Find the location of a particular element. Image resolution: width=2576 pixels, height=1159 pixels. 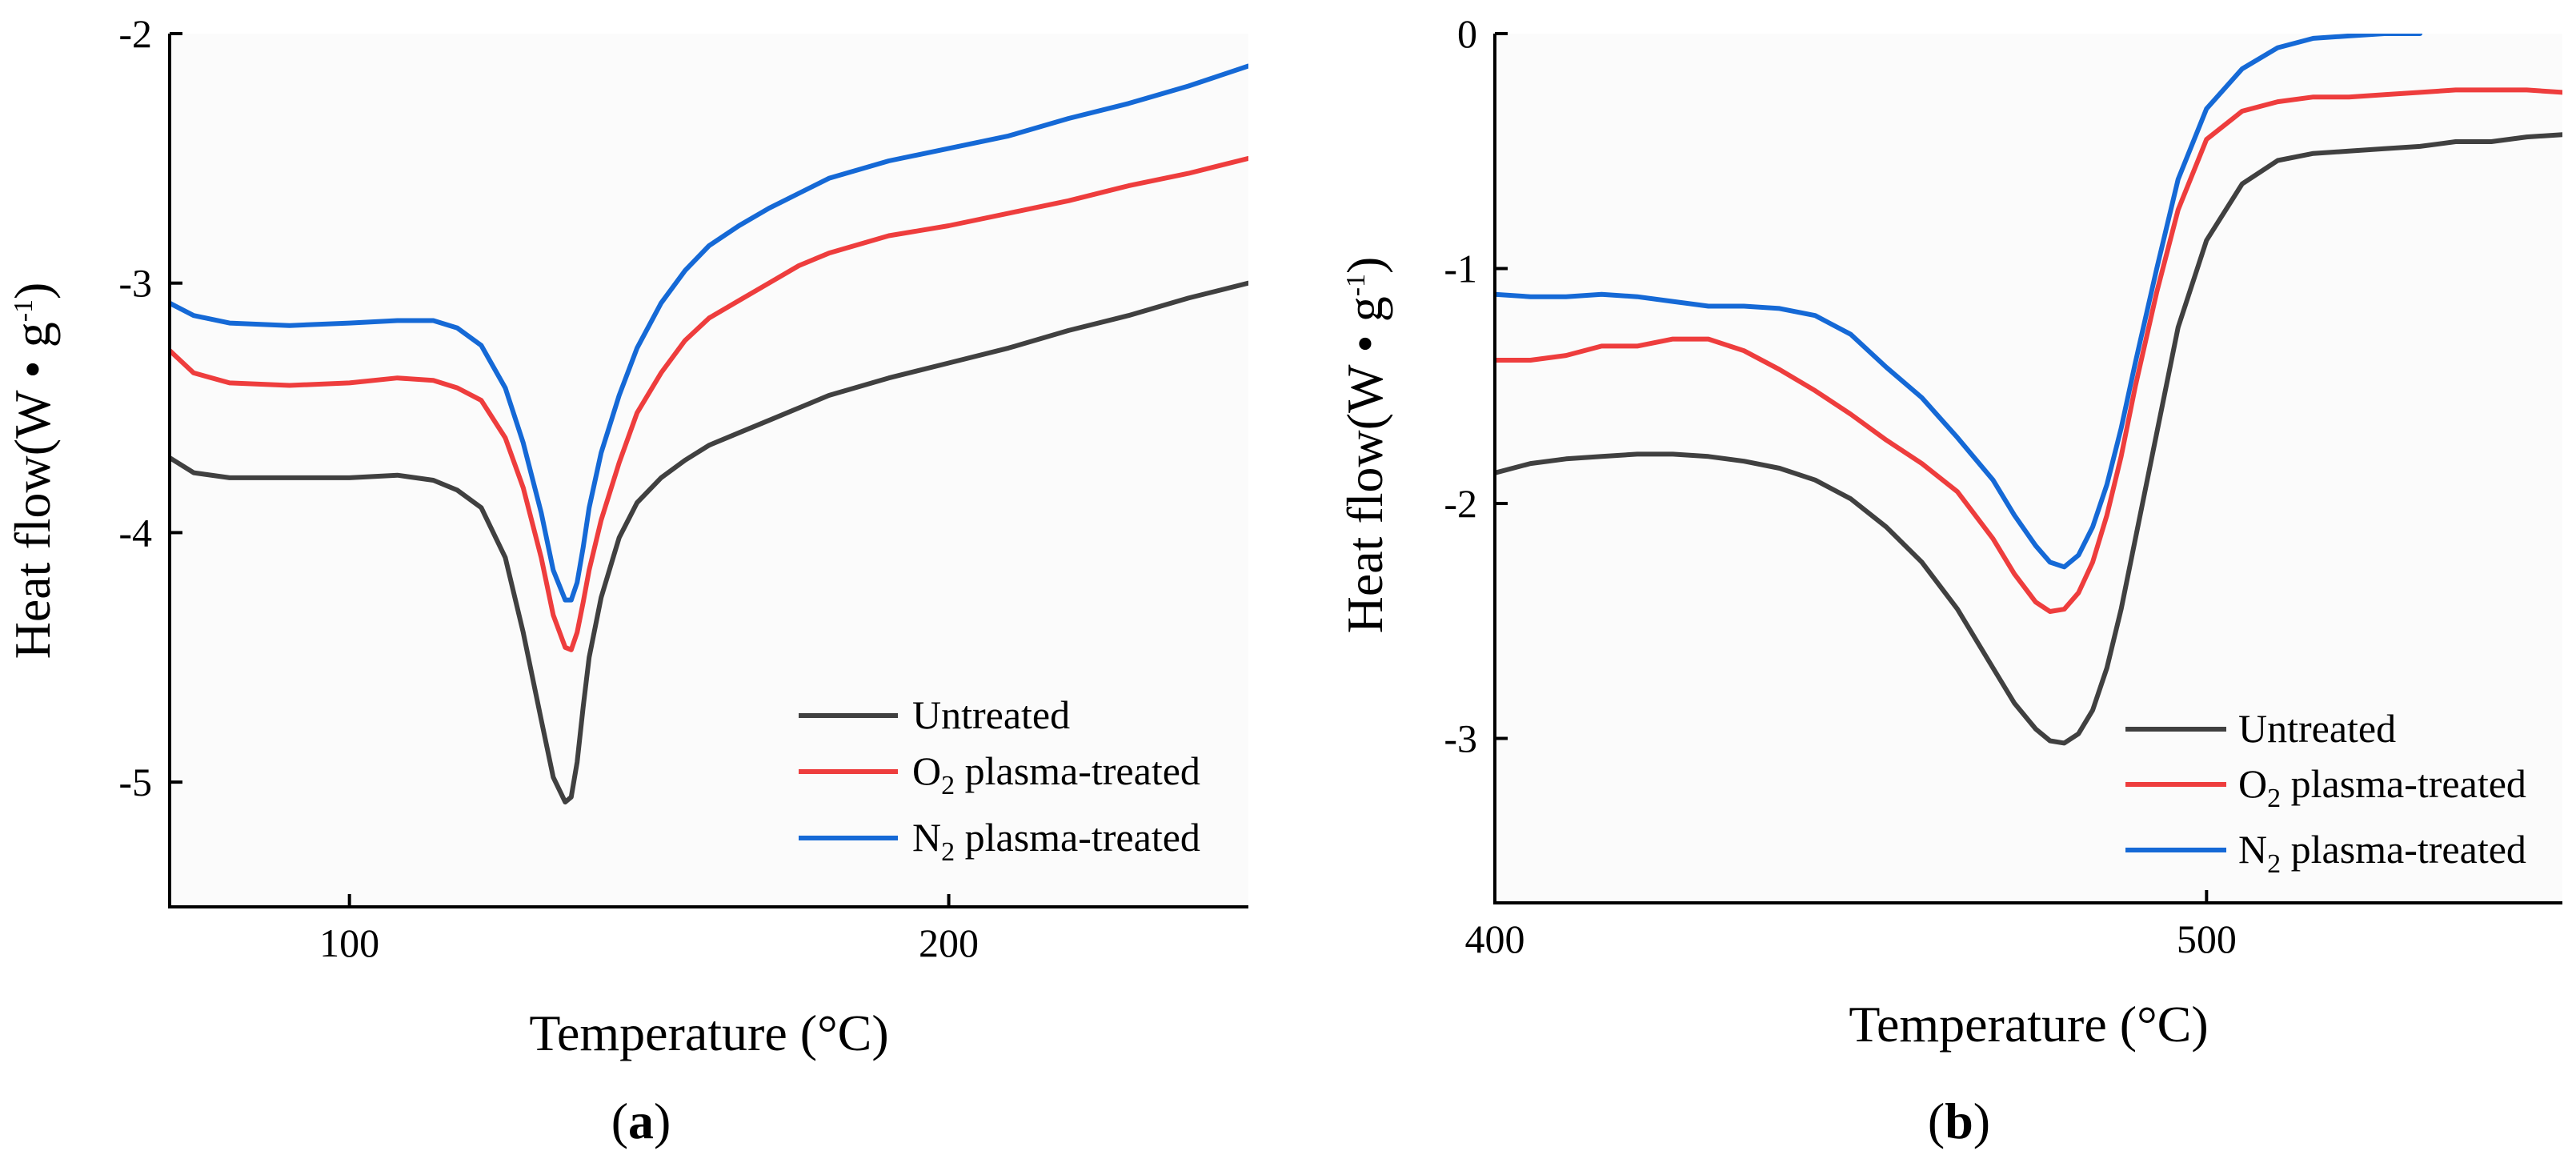

panel-label: (a) is located at coordinates (641, 1121).